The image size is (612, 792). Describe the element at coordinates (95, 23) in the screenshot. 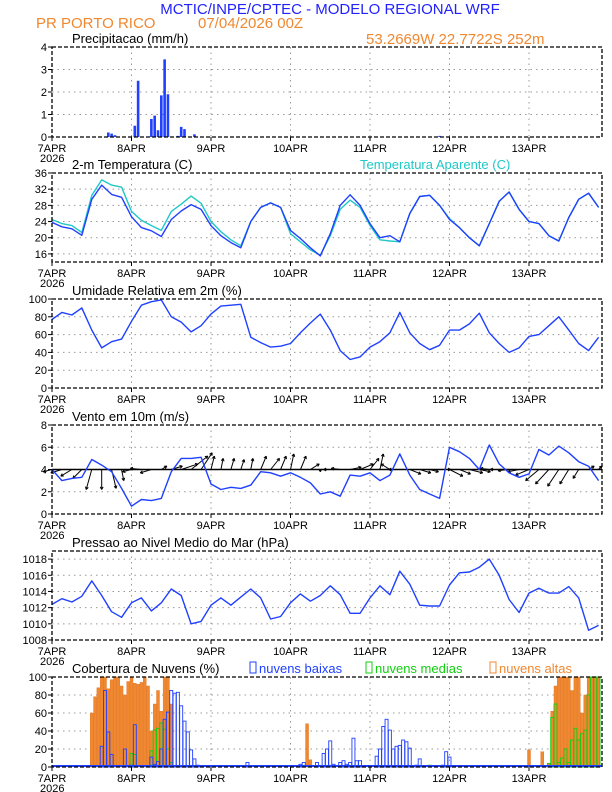

I see `location-label: PR PORTO RICO` at that location.